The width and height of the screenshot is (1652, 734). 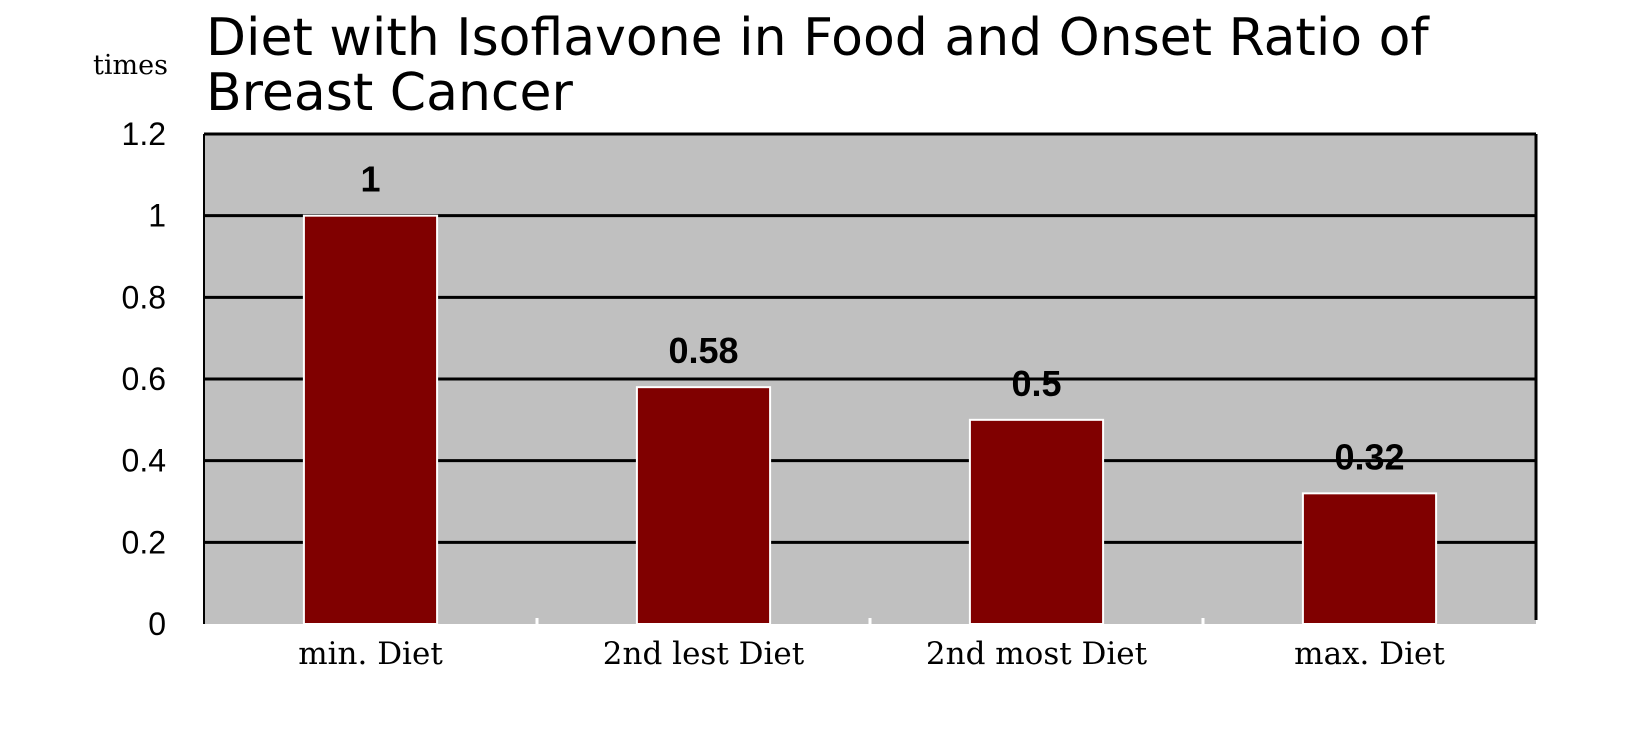 What do you see at coordinates (144, 461) in the screenshot?
I see `y-tick-label: 0.4` at bounding box center [144, 461].